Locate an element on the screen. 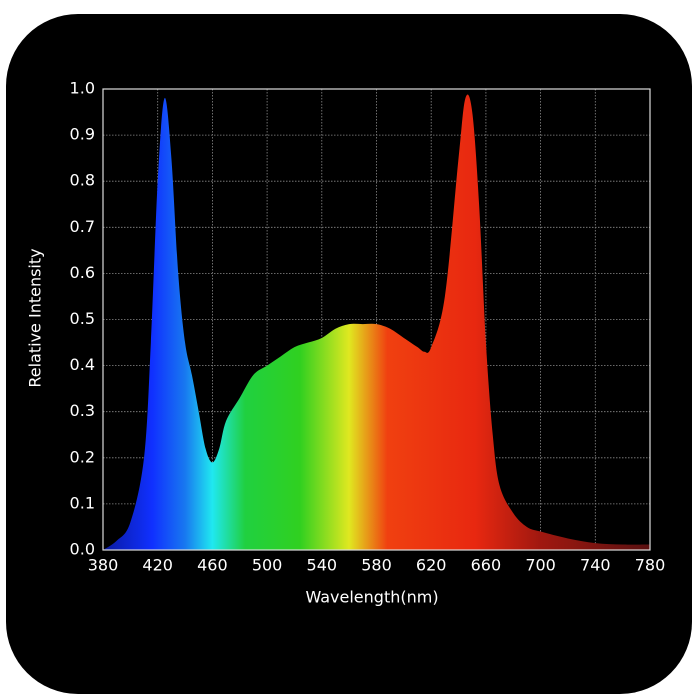 Image resolution: width=700 pixels, height=700 pixels. x-tick-label: 380 is located at coordinates (103, 565).